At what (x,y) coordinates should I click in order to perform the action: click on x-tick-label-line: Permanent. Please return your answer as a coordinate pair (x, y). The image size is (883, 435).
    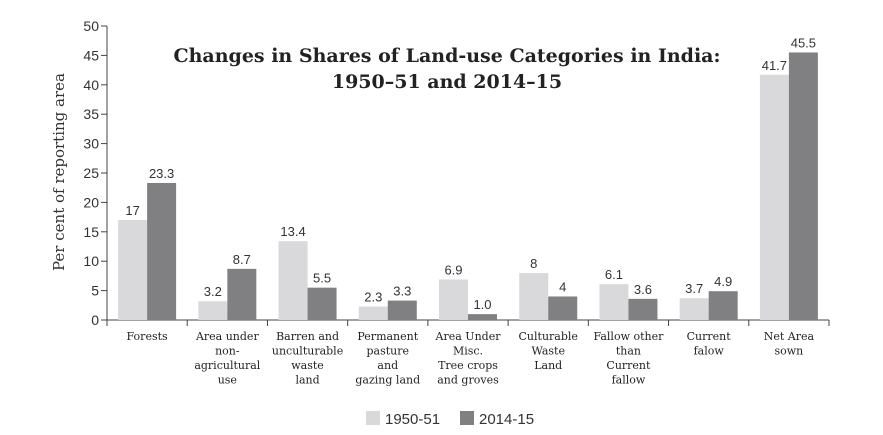
    Looking at the image, I should click on (387, 336).